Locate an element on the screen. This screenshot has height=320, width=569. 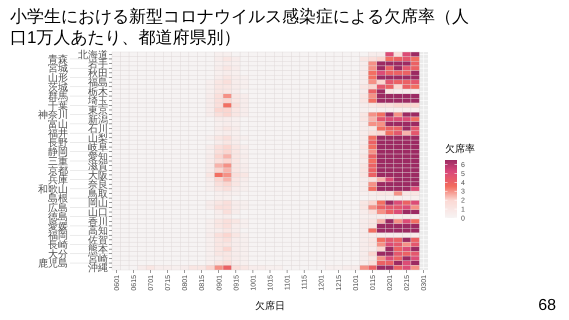
y-tick-label: 千葉 is located at coordinates (58, 106).